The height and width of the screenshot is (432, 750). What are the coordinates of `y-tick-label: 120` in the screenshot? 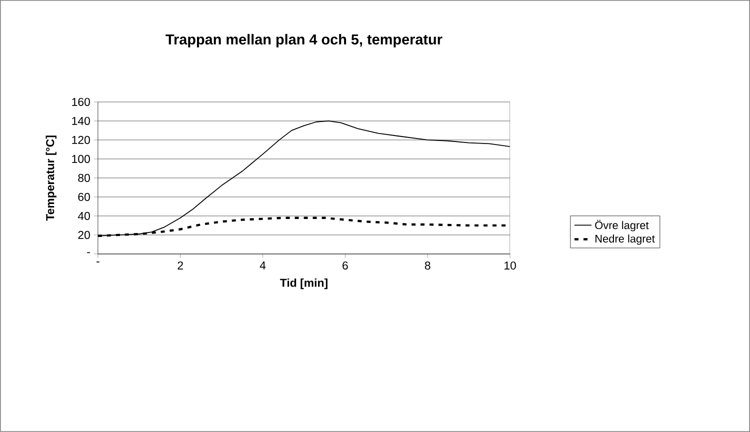 It's located at (81, 140).